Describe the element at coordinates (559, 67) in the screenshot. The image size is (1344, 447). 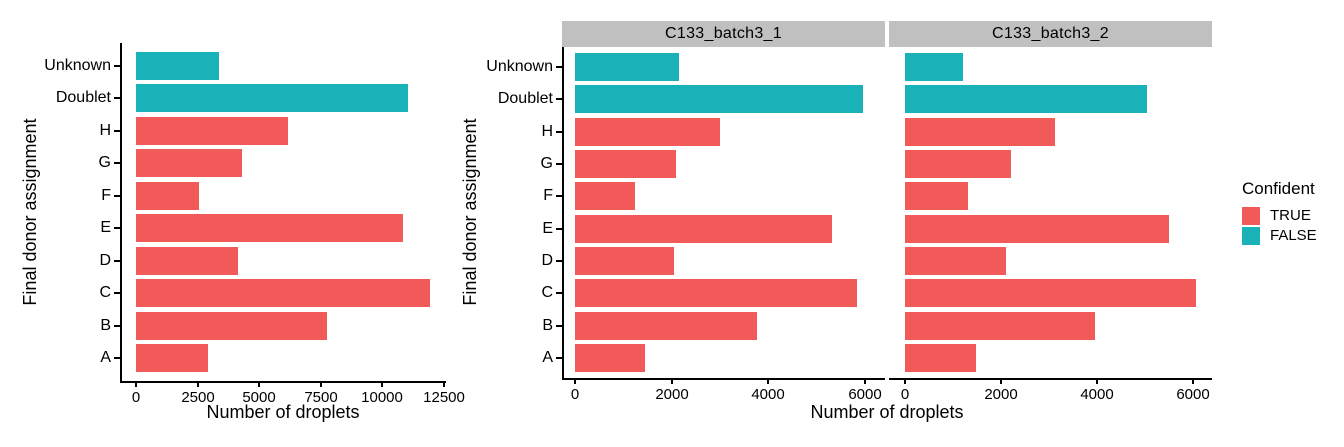
I see `y-tick-Unknown` at that location.